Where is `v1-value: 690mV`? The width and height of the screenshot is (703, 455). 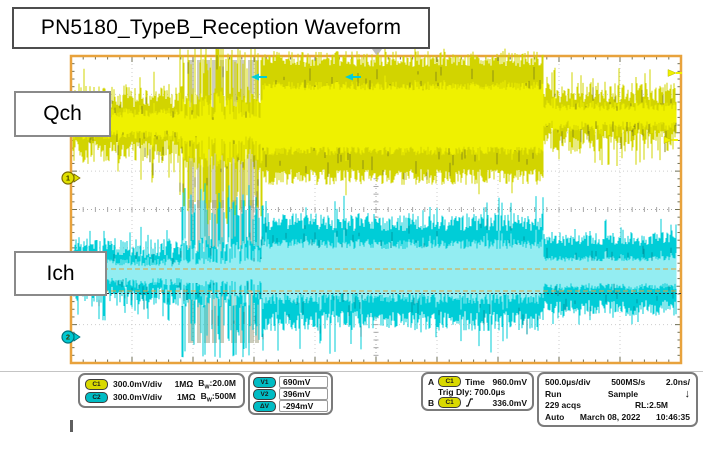
v1-value: 690mV is located at coordinates (303, 382).